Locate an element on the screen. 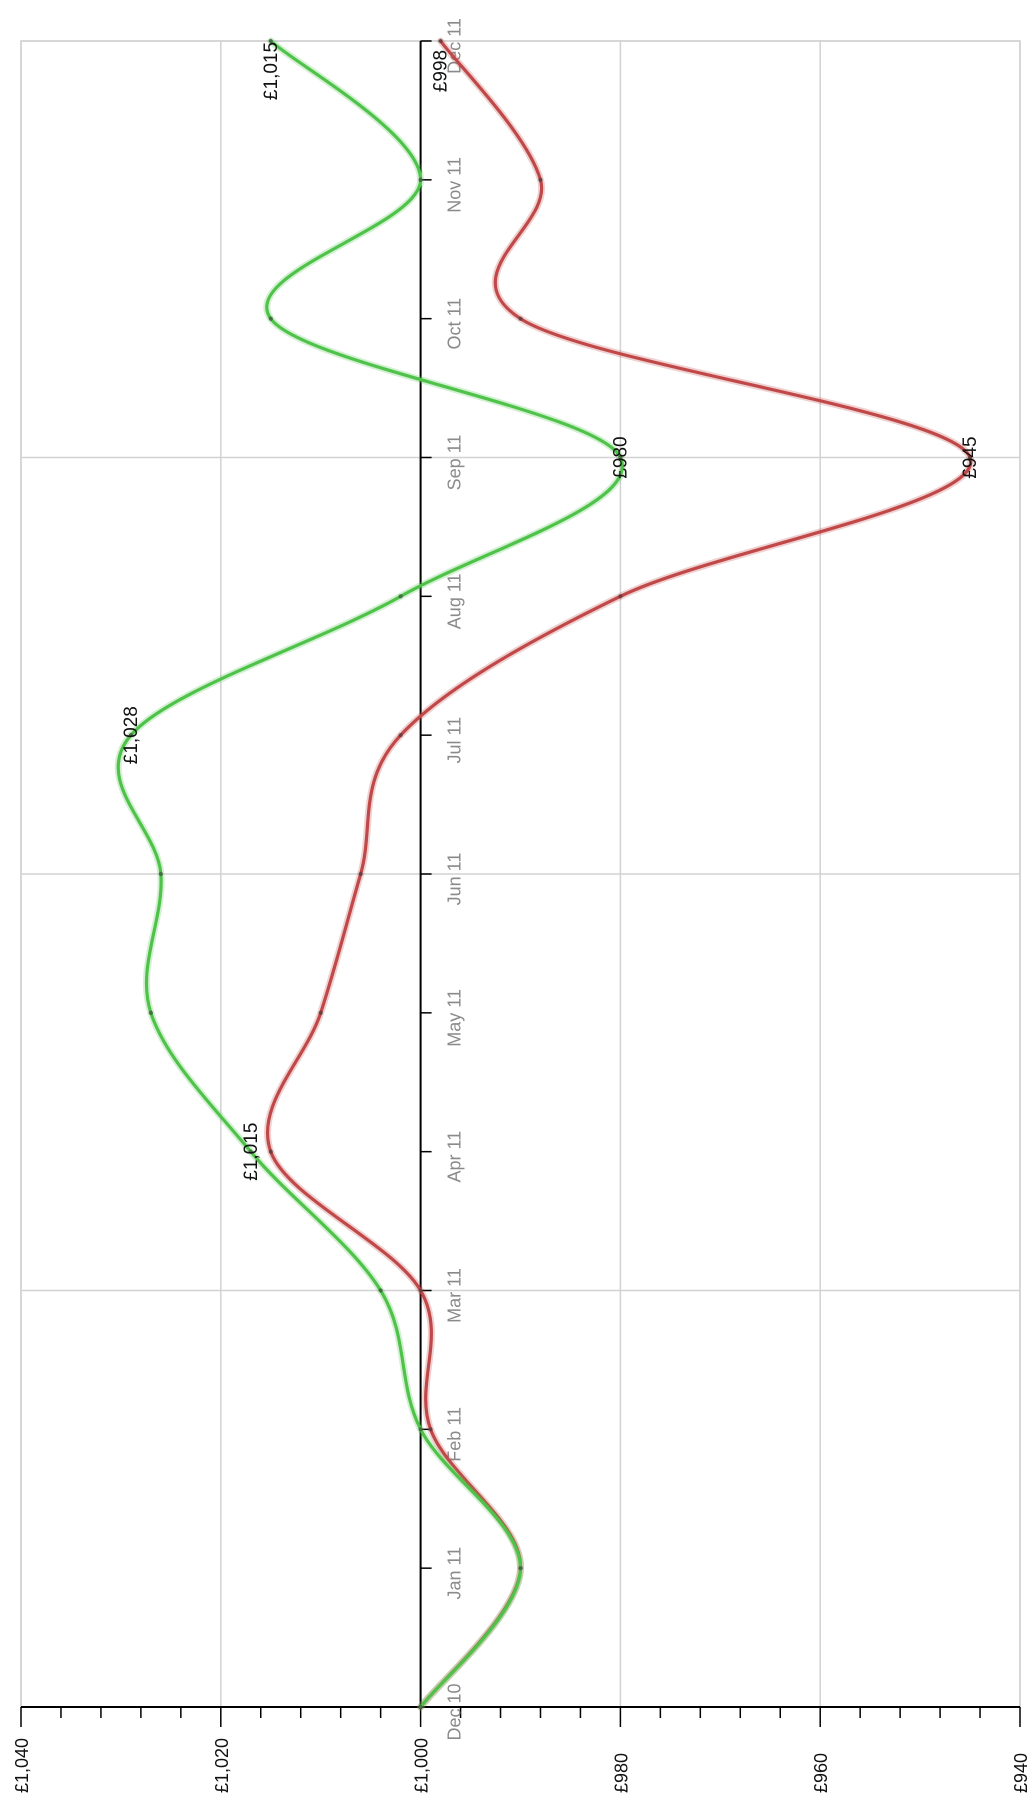 This screenshot has width=1032, height=1806. data-label: £980 is located at coordinates (620, 457).